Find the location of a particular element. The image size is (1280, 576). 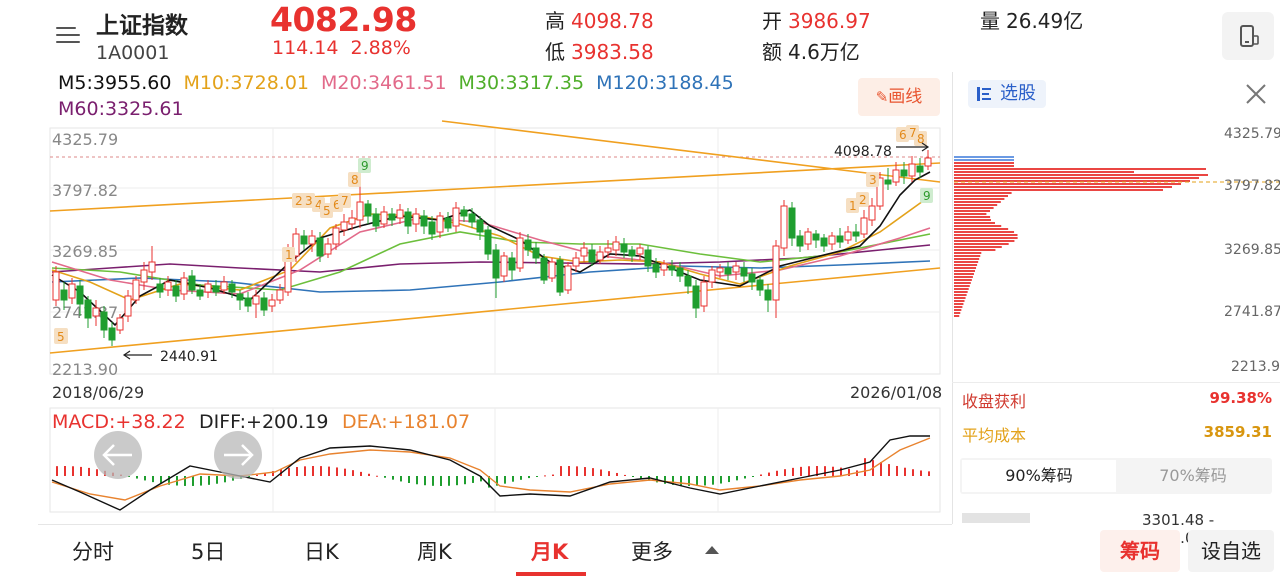

td-markers-mid: 1 2 3 4 5 6 789 is located at coordinates (326, 210).